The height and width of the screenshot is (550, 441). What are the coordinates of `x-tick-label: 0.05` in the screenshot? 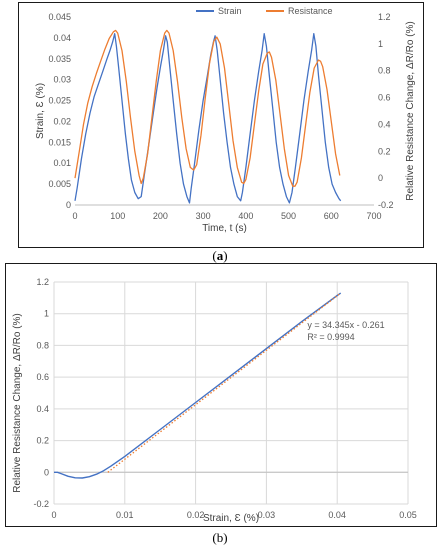 It's located at (408, 515).